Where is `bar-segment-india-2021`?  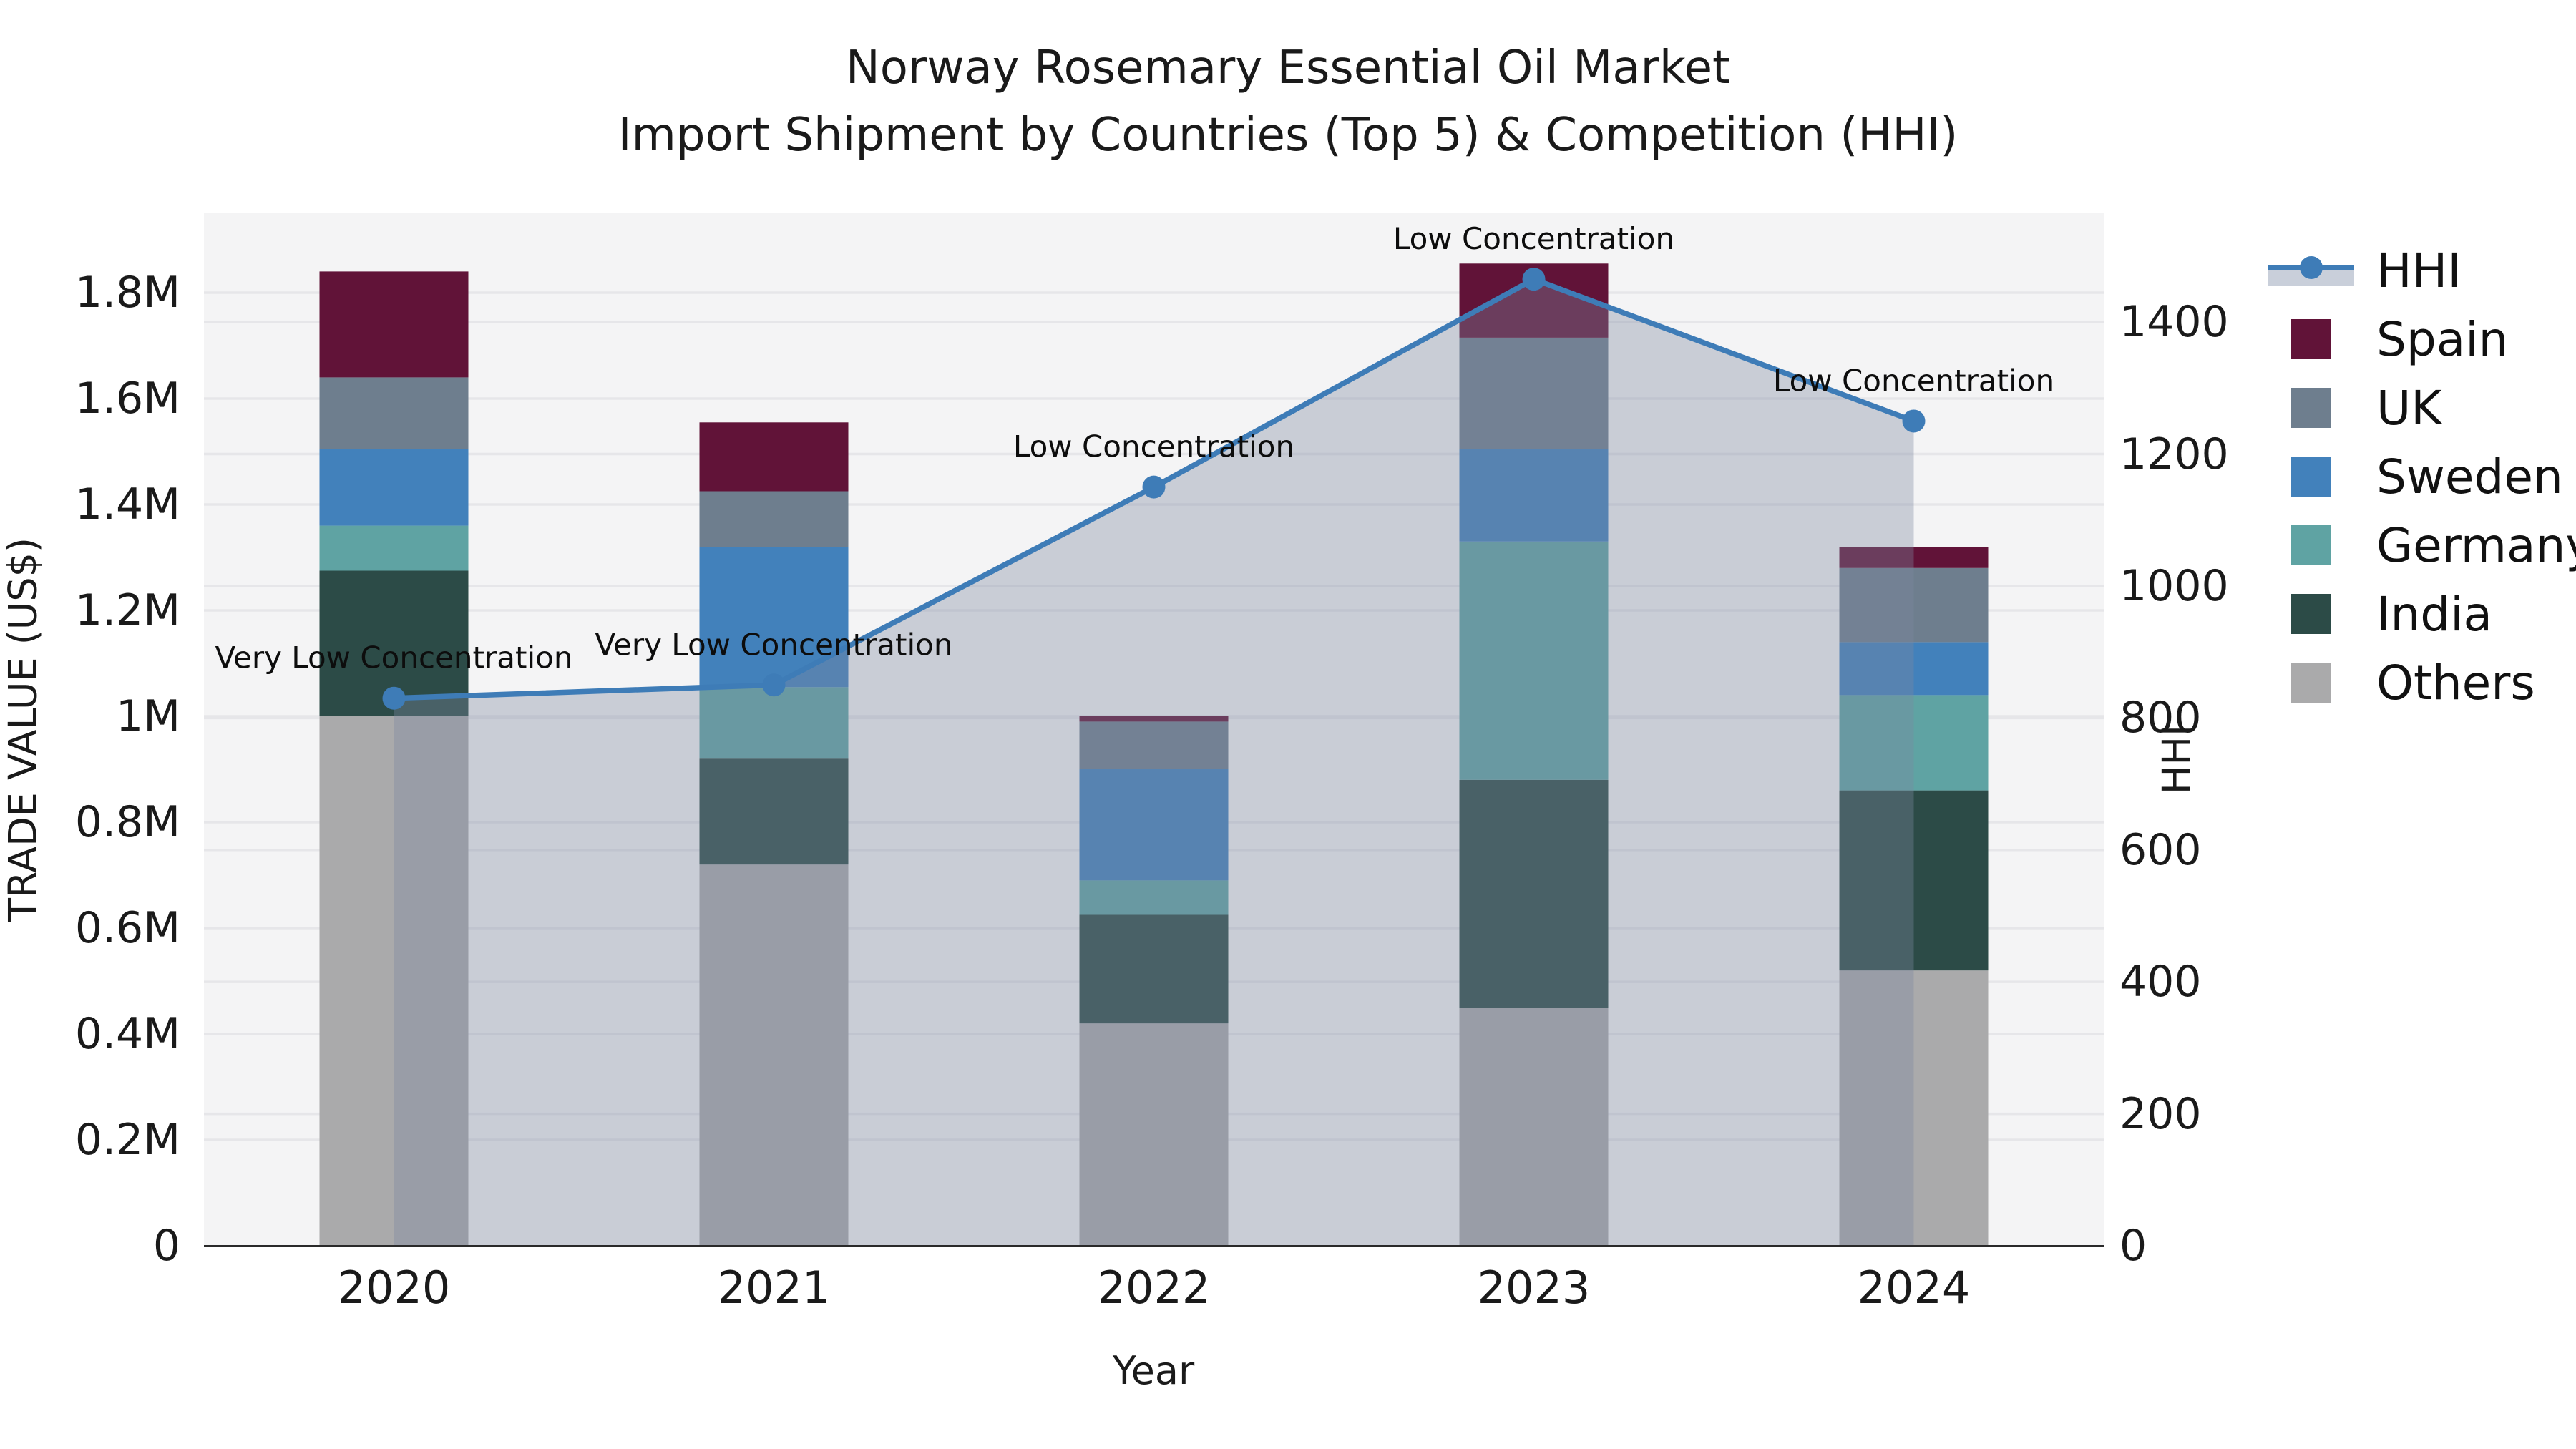
bar-segment-india-2021 is located at coordinates (774, 811).